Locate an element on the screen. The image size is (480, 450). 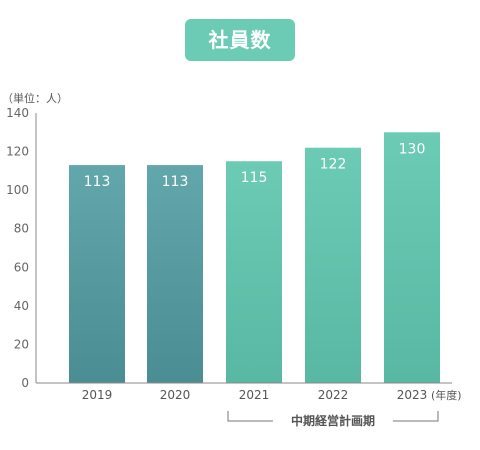
y-tick-label: 60 is located at coordinates (21, 267).